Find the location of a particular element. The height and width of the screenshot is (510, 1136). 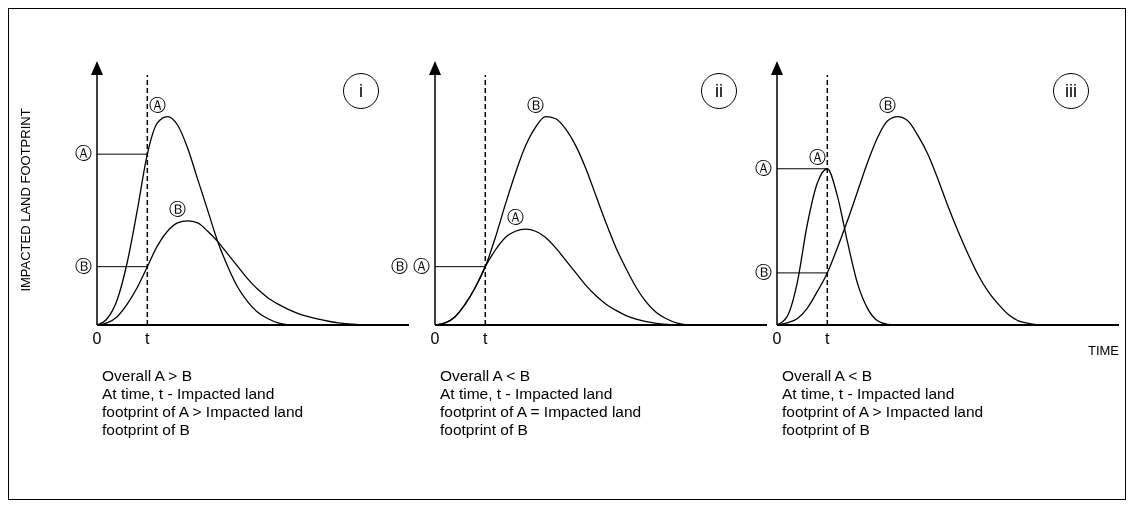

chart-title: i is located at coordinates (361, 91).